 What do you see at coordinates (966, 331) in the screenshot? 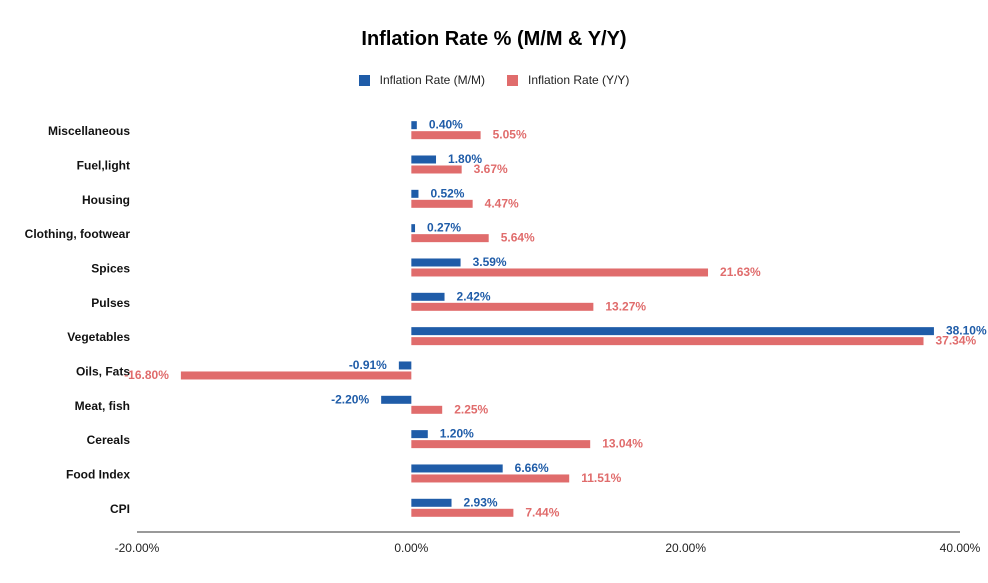
I see `data-label-mm: 38.10%` at bounding box center [966, 331].